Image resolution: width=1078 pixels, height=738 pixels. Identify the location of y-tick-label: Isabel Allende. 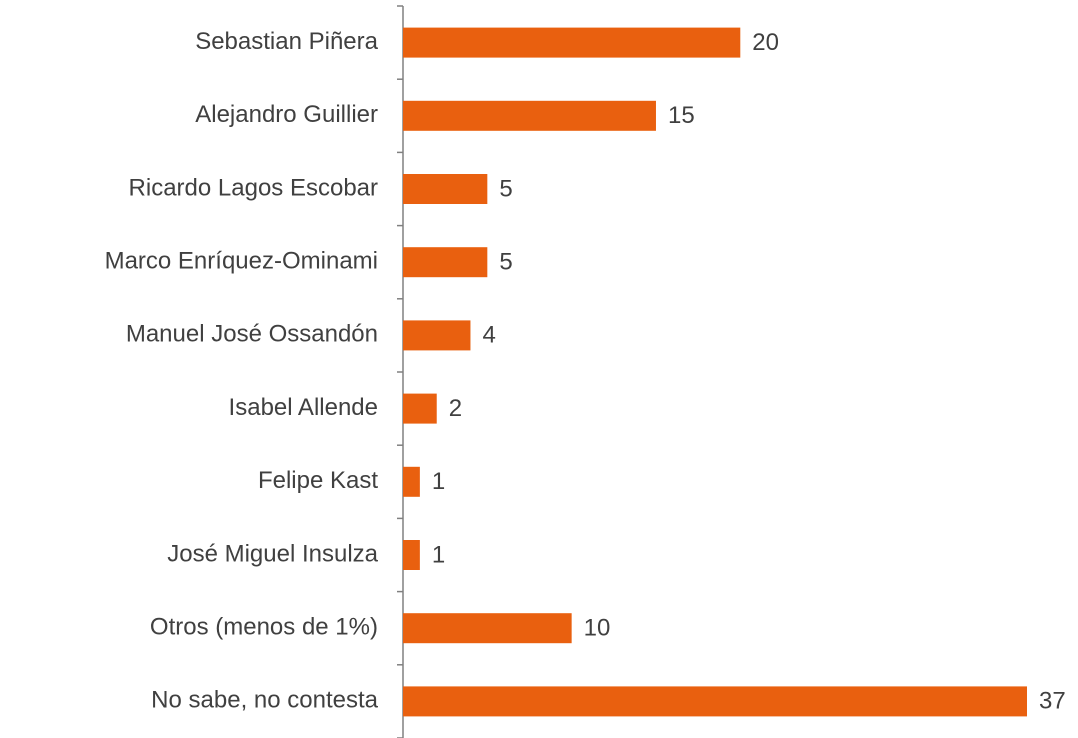
(303, 407).